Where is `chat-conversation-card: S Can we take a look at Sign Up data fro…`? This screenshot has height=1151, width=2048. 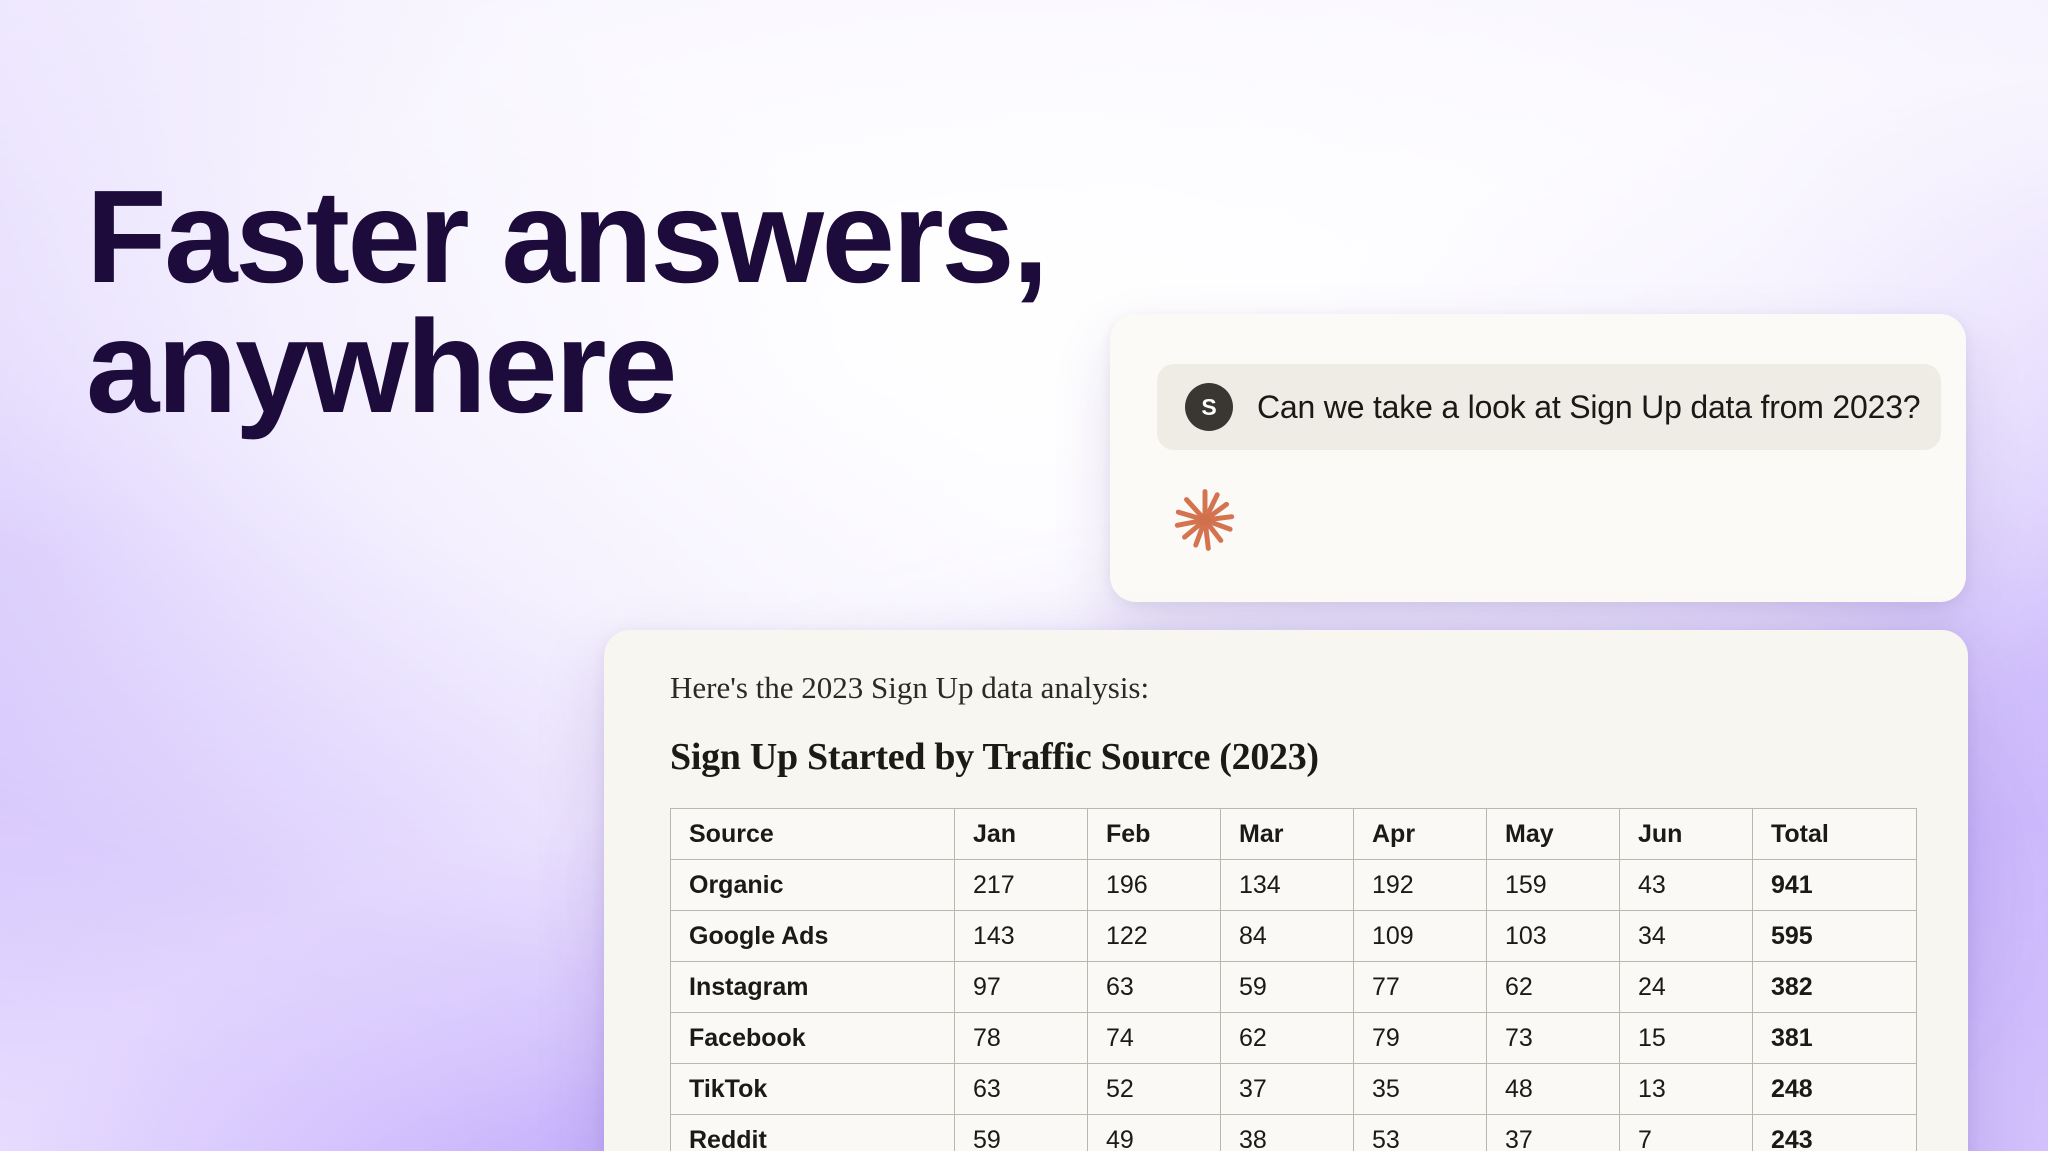
chat-conversation-card: S Can we take a look at Sign Up data fro… is located at coordinates (1538, 458).